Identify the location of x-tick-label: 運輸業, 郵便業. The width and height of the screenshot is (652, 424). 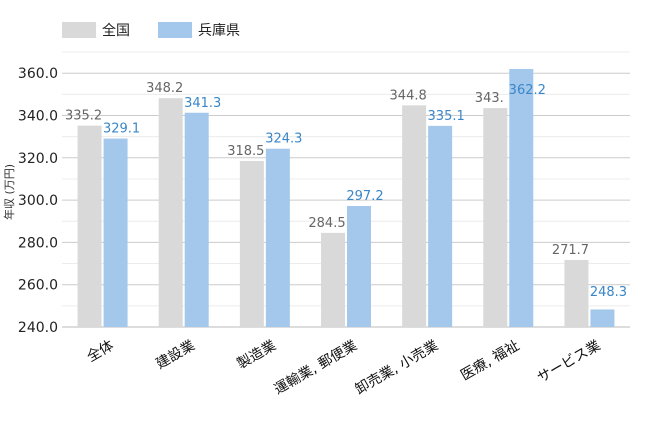
(316, 368).